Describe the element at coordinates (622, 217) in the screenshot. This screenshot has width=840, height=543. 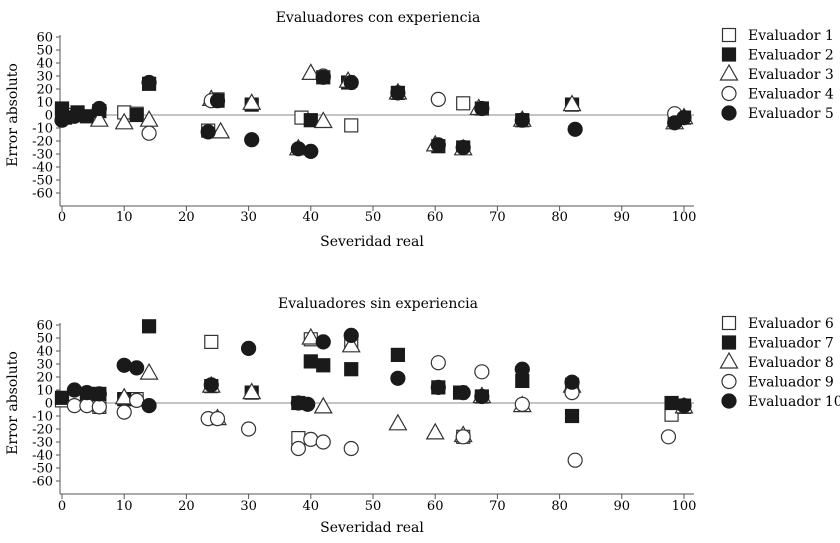
I see `x-tick-label: 90` at that location.